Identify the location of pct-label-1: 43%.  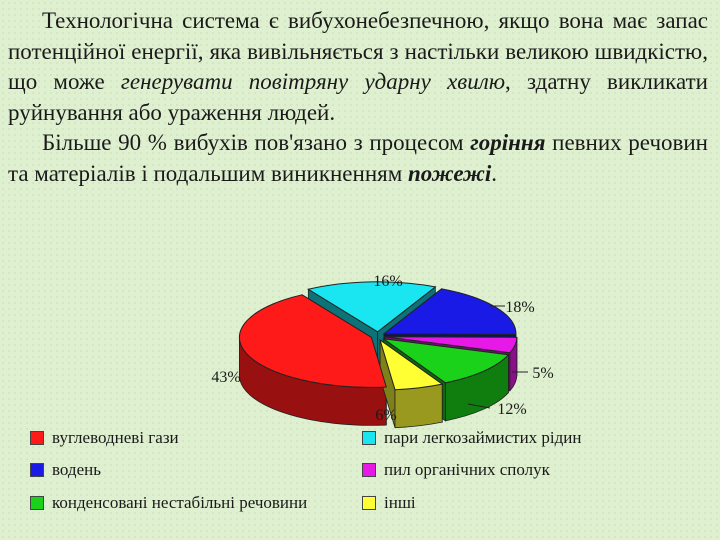
(225, 377).